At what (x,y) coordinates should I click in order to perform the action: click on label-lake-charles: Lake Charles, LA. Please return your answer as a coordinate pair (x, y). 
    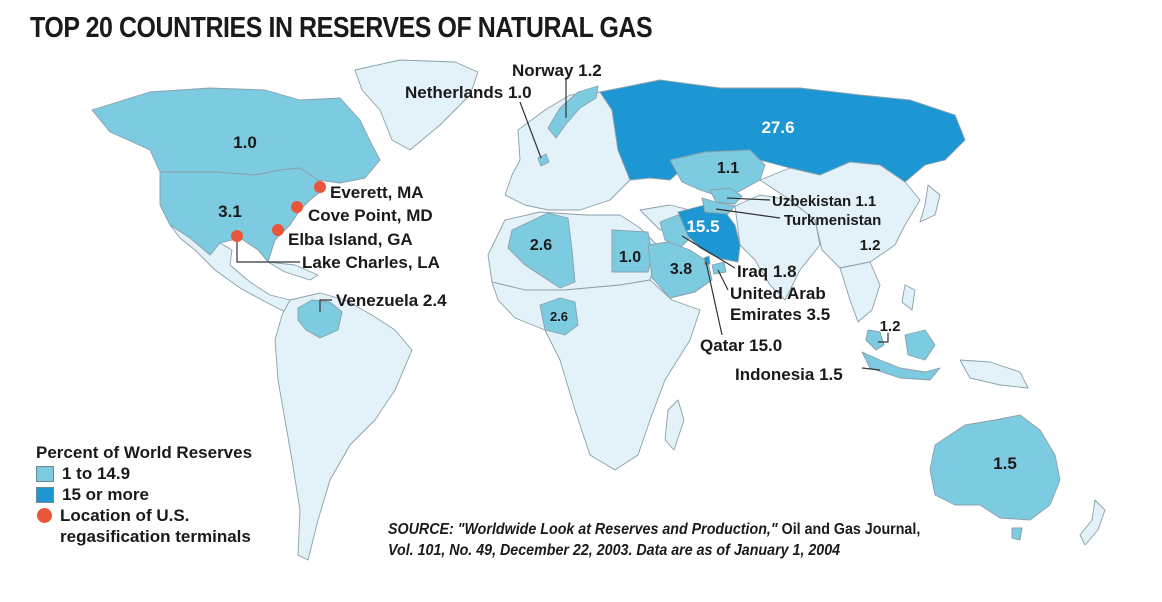
    Looking at the image, I should click on (371, 262).